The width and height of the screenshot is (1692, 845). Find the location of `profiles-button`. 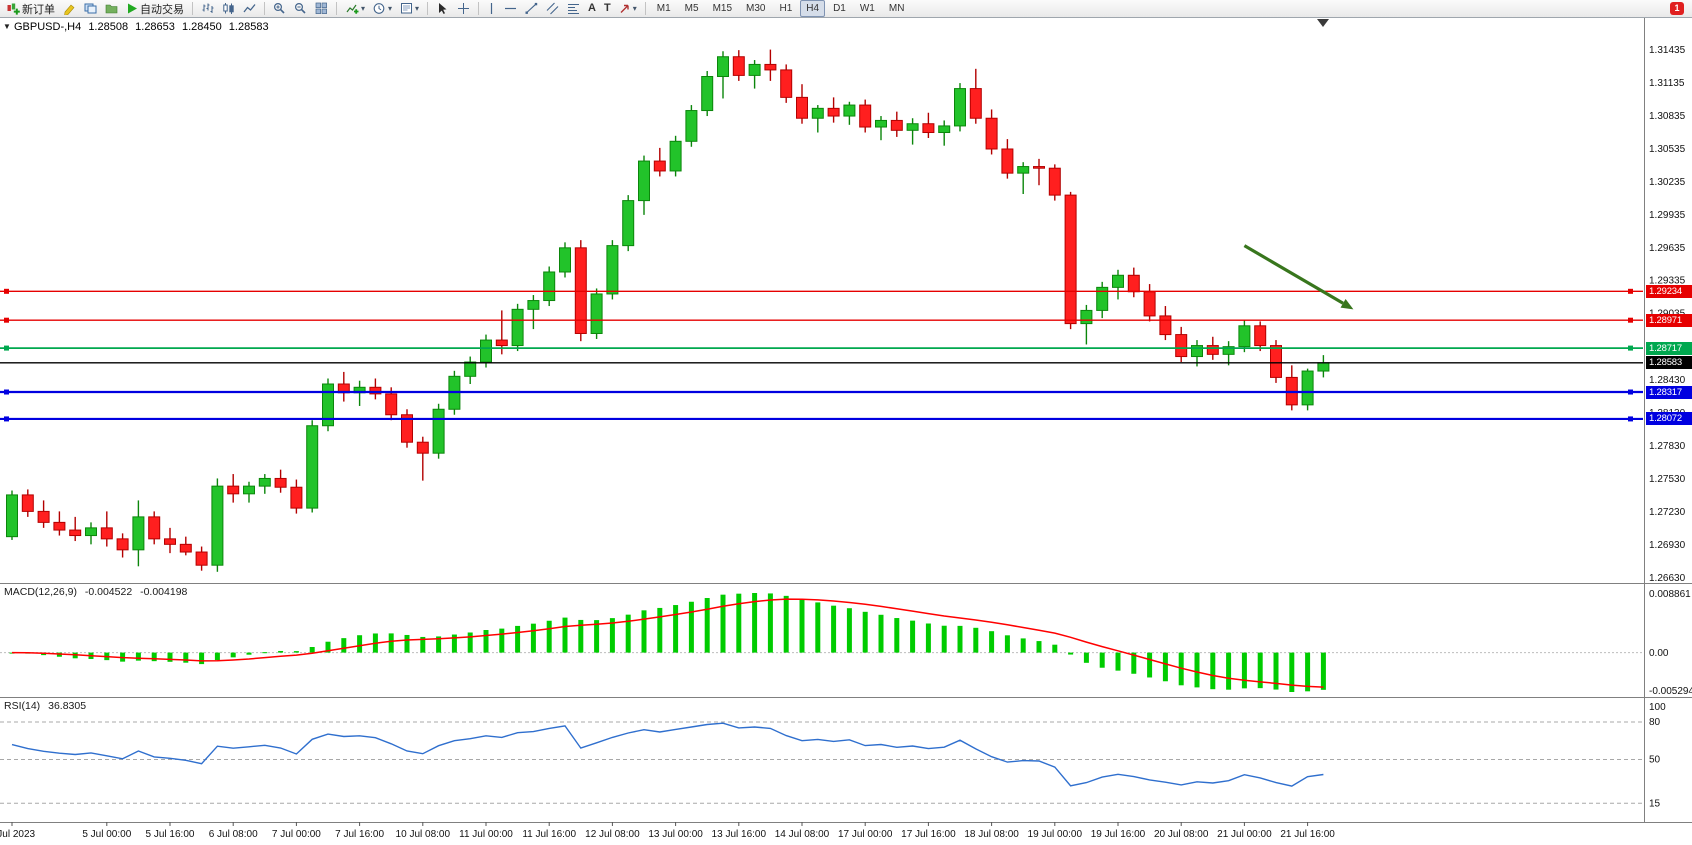

profiles-button is located at coordinates (111, 9).